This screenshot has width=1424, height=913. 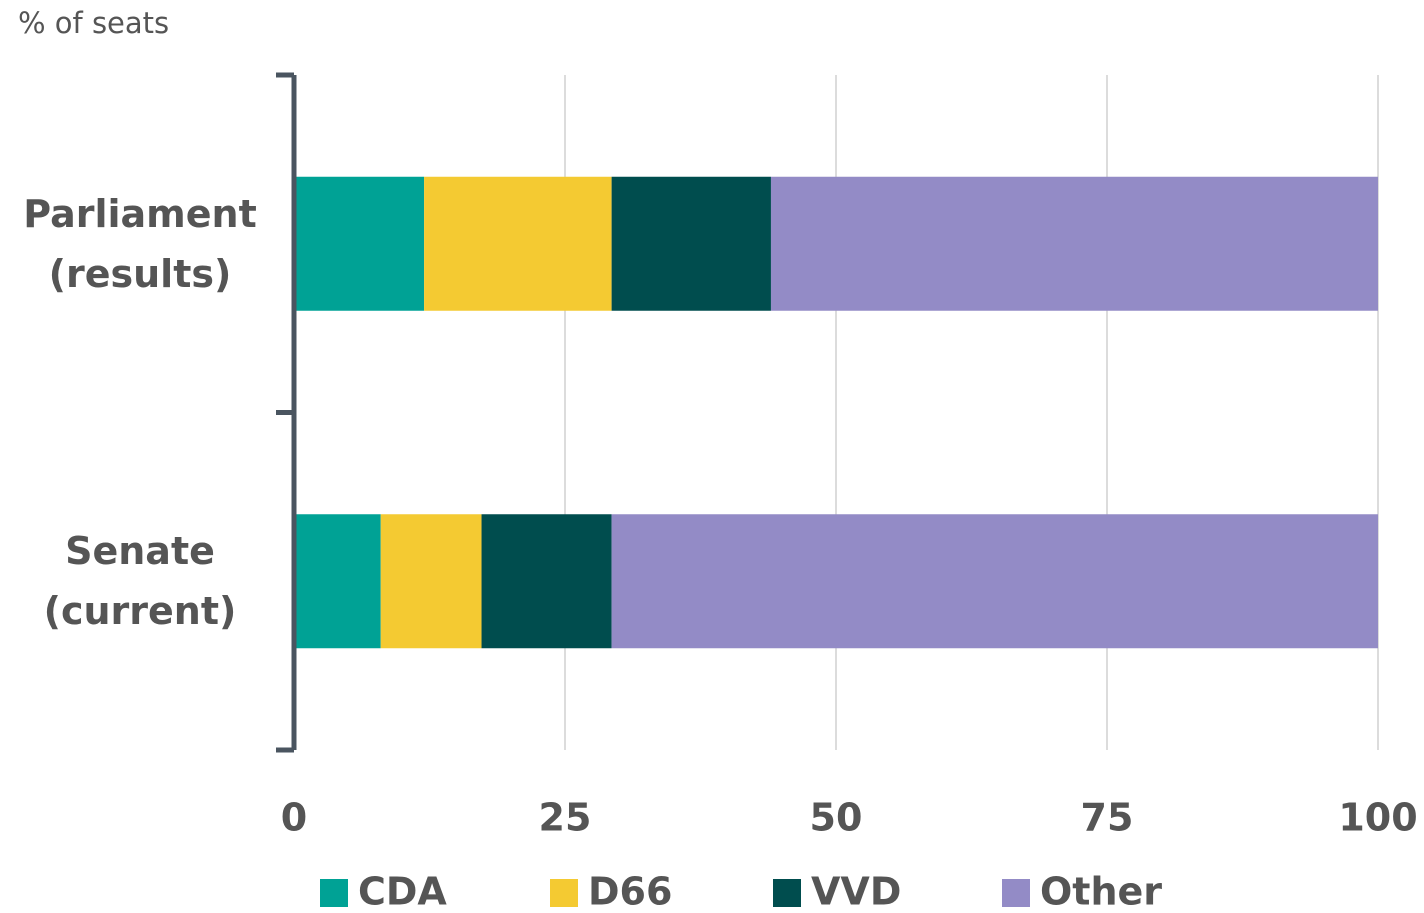 What do you see at coordinates (630, 891) in the screenshot?
I see `legend-label: D66` at bounding box center [630, 891].